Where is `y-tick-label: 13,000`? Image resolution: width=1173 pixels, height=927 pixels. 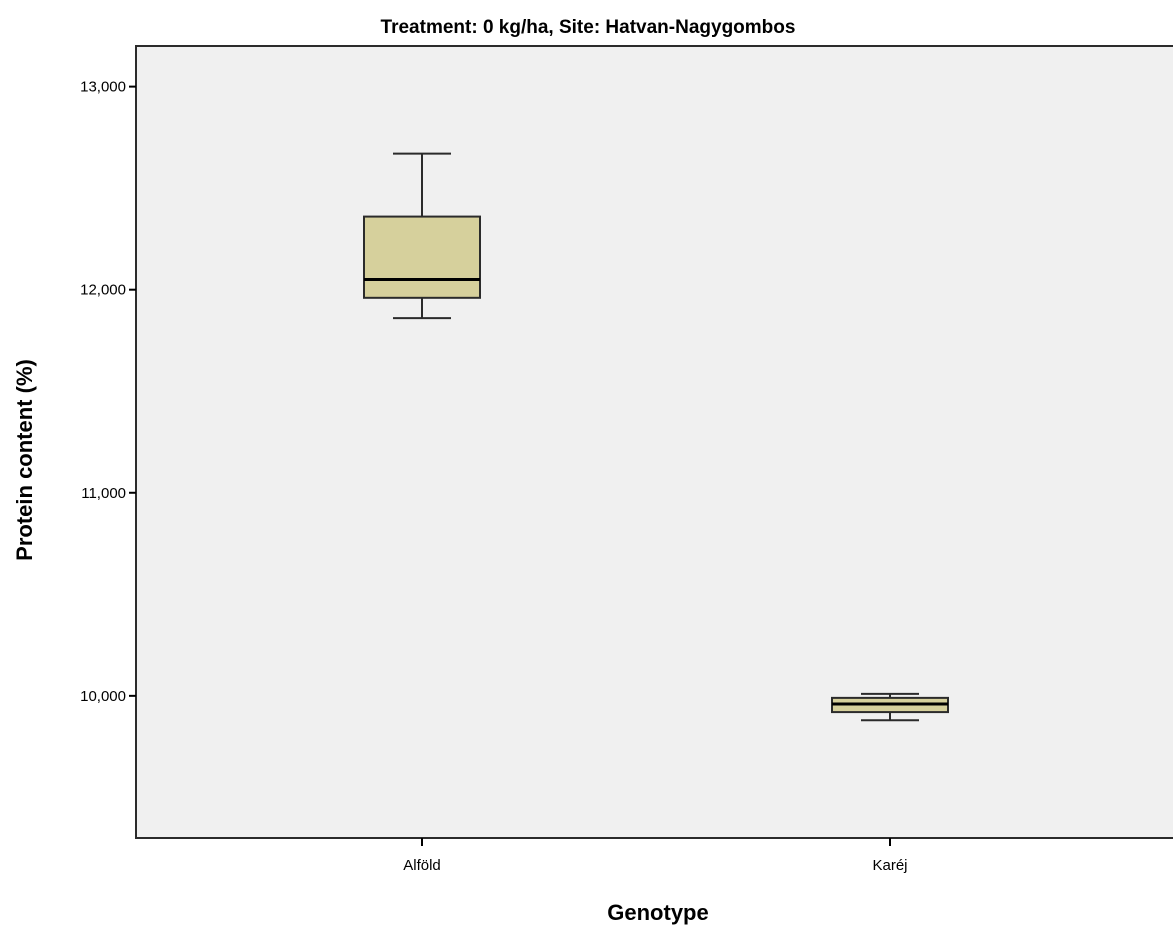 y-tick-label: 13,000 is located at coordinates (103, 87).